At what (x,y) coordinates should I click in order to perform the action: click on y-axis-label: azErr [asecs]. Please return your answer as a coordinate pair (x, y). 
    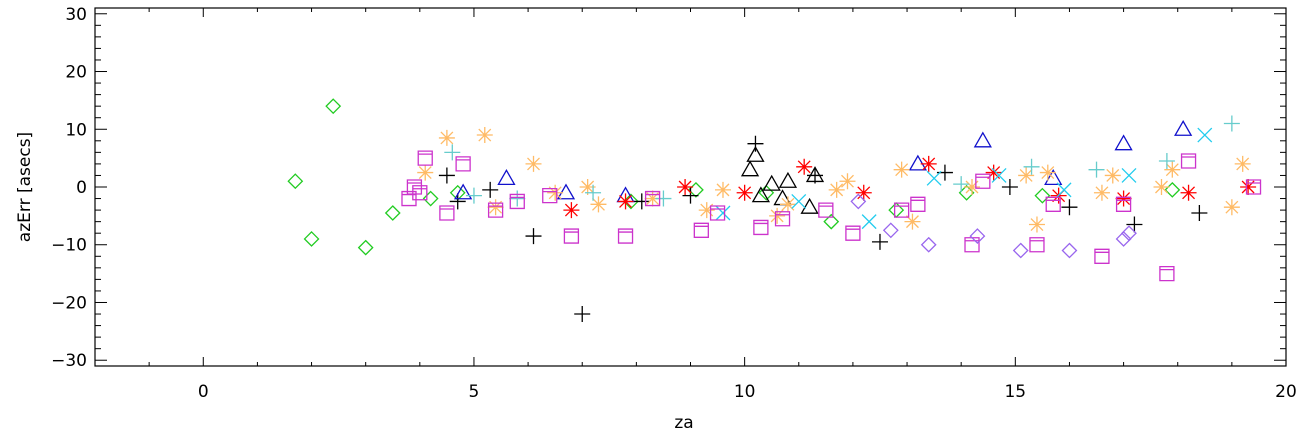
    Looking at the image, I should click on (25, 187).